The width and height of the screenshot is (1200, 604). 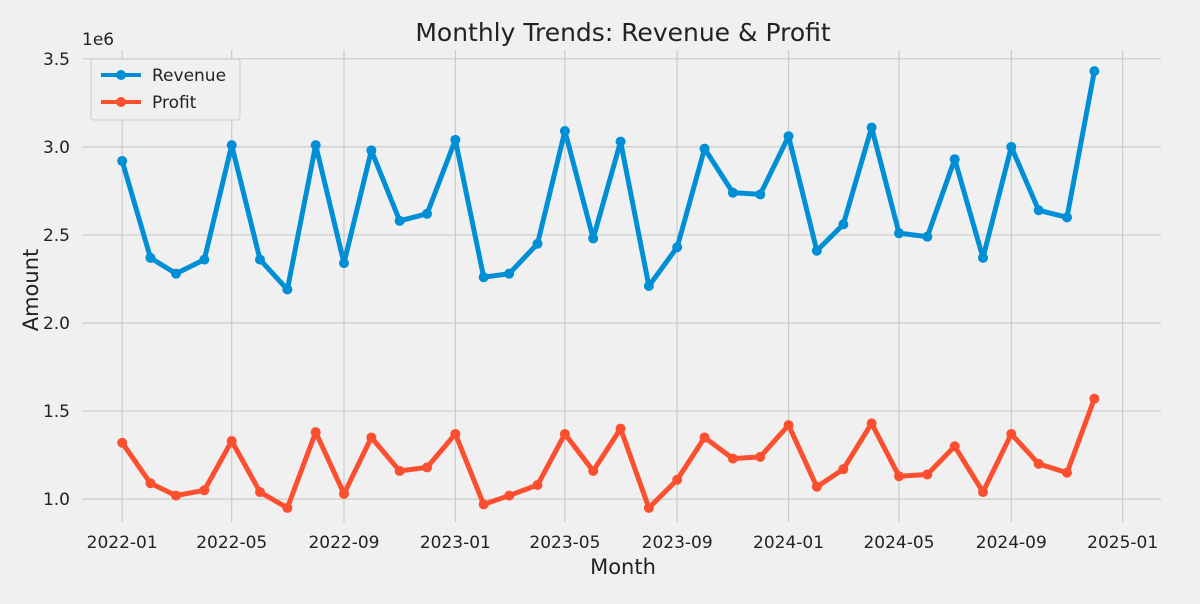 I want to click on x-tick-label: 2024-01, so click(x=788, y=543).